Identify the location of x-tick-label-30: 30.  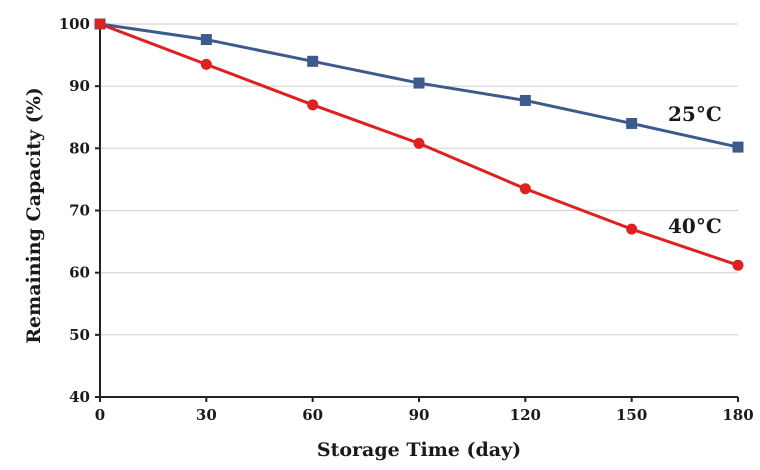
(206, 415).